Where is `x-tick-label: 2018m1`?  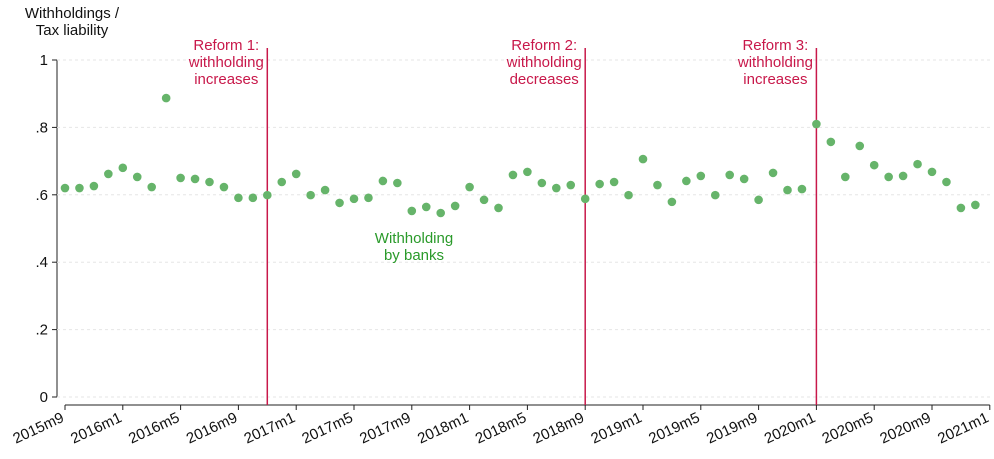
x-tick-label: 2018m1 is located at coordinates (443, 428).